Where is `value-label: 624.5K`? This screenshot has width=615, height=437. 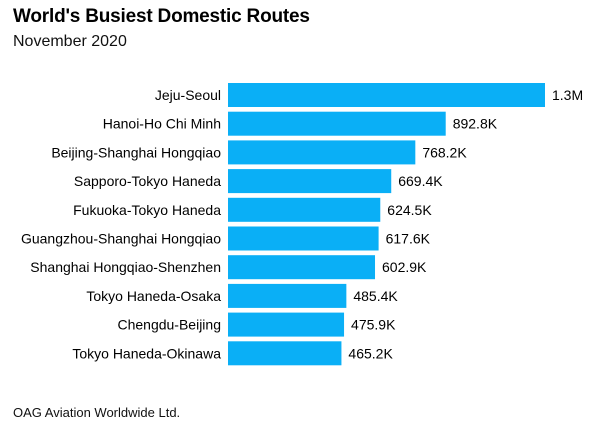
value-label: 624.5K is located at coordinates (409, 210).